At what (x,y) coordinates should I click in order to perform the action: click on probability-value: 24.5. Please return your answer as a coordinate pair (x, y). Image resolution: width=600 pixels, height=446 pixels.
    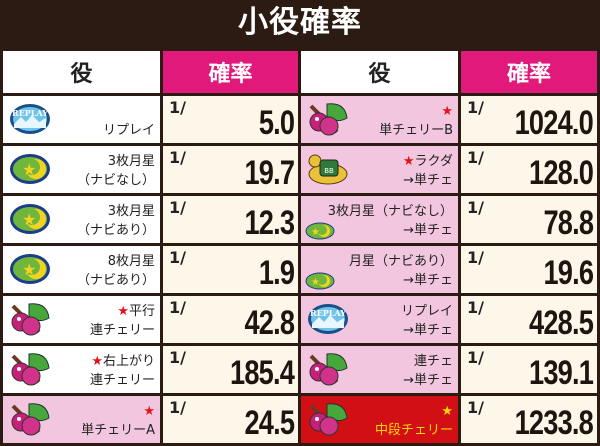
    Looking at the image, I should click on (269, 423).